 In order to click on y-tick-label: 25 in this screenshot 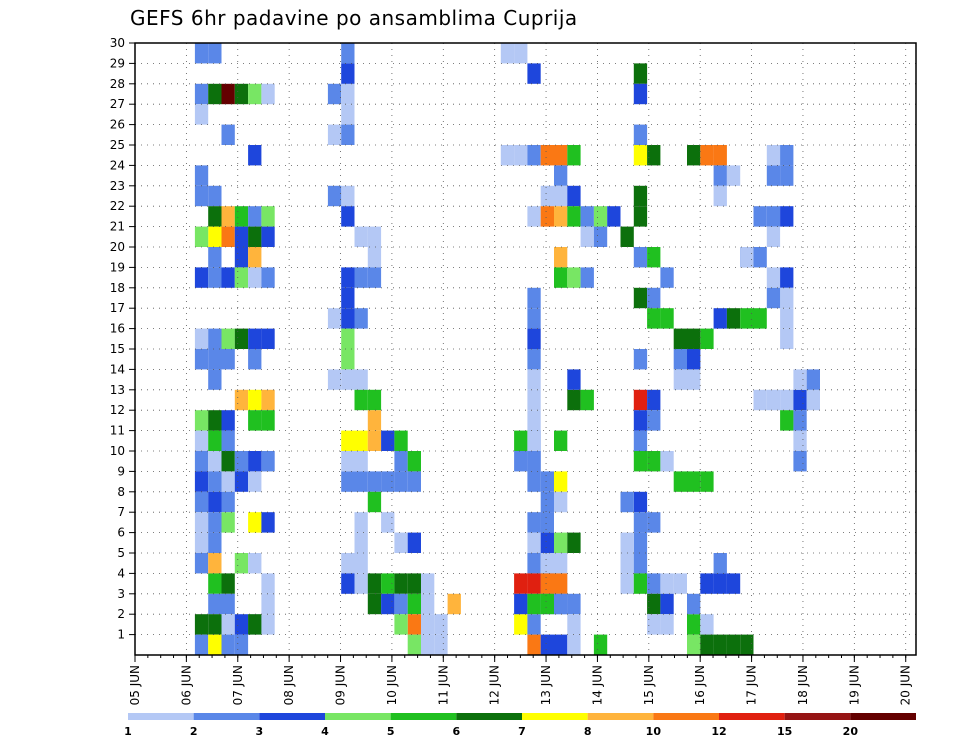, I will do `click(117, 145)`.